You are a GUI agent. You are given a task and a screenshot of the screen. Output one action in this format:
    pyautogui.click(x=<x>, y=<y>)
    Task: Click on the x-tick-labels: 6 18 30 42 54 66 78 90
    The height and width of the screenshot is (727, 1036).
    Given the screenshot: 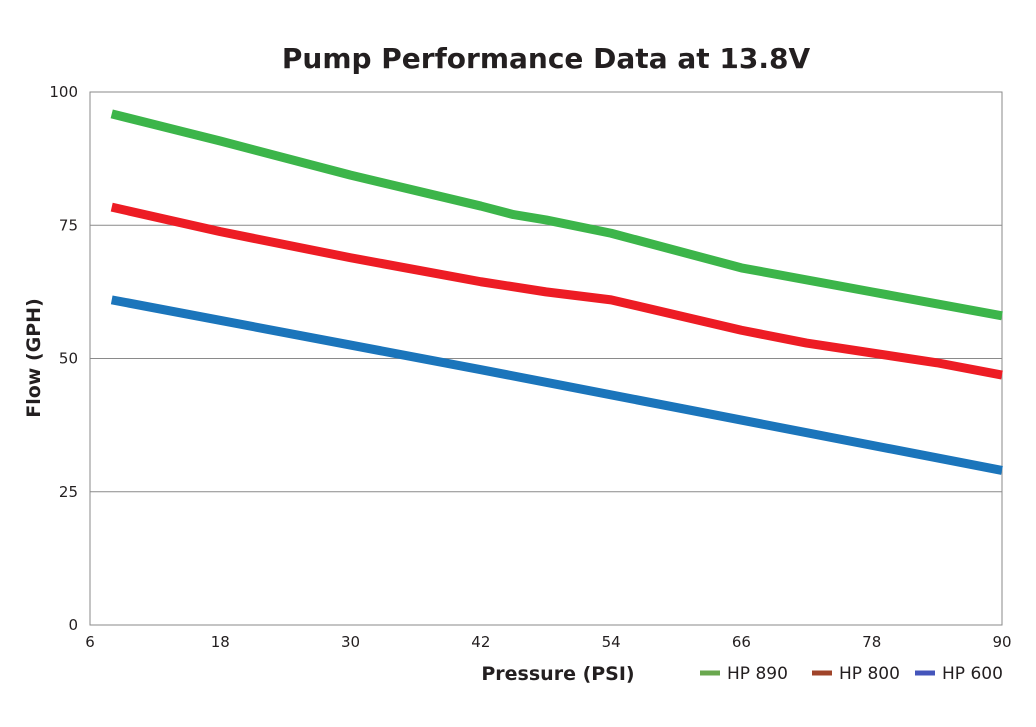 What is the action you would take?
    pyautogui.click(x=548, y=642)
    